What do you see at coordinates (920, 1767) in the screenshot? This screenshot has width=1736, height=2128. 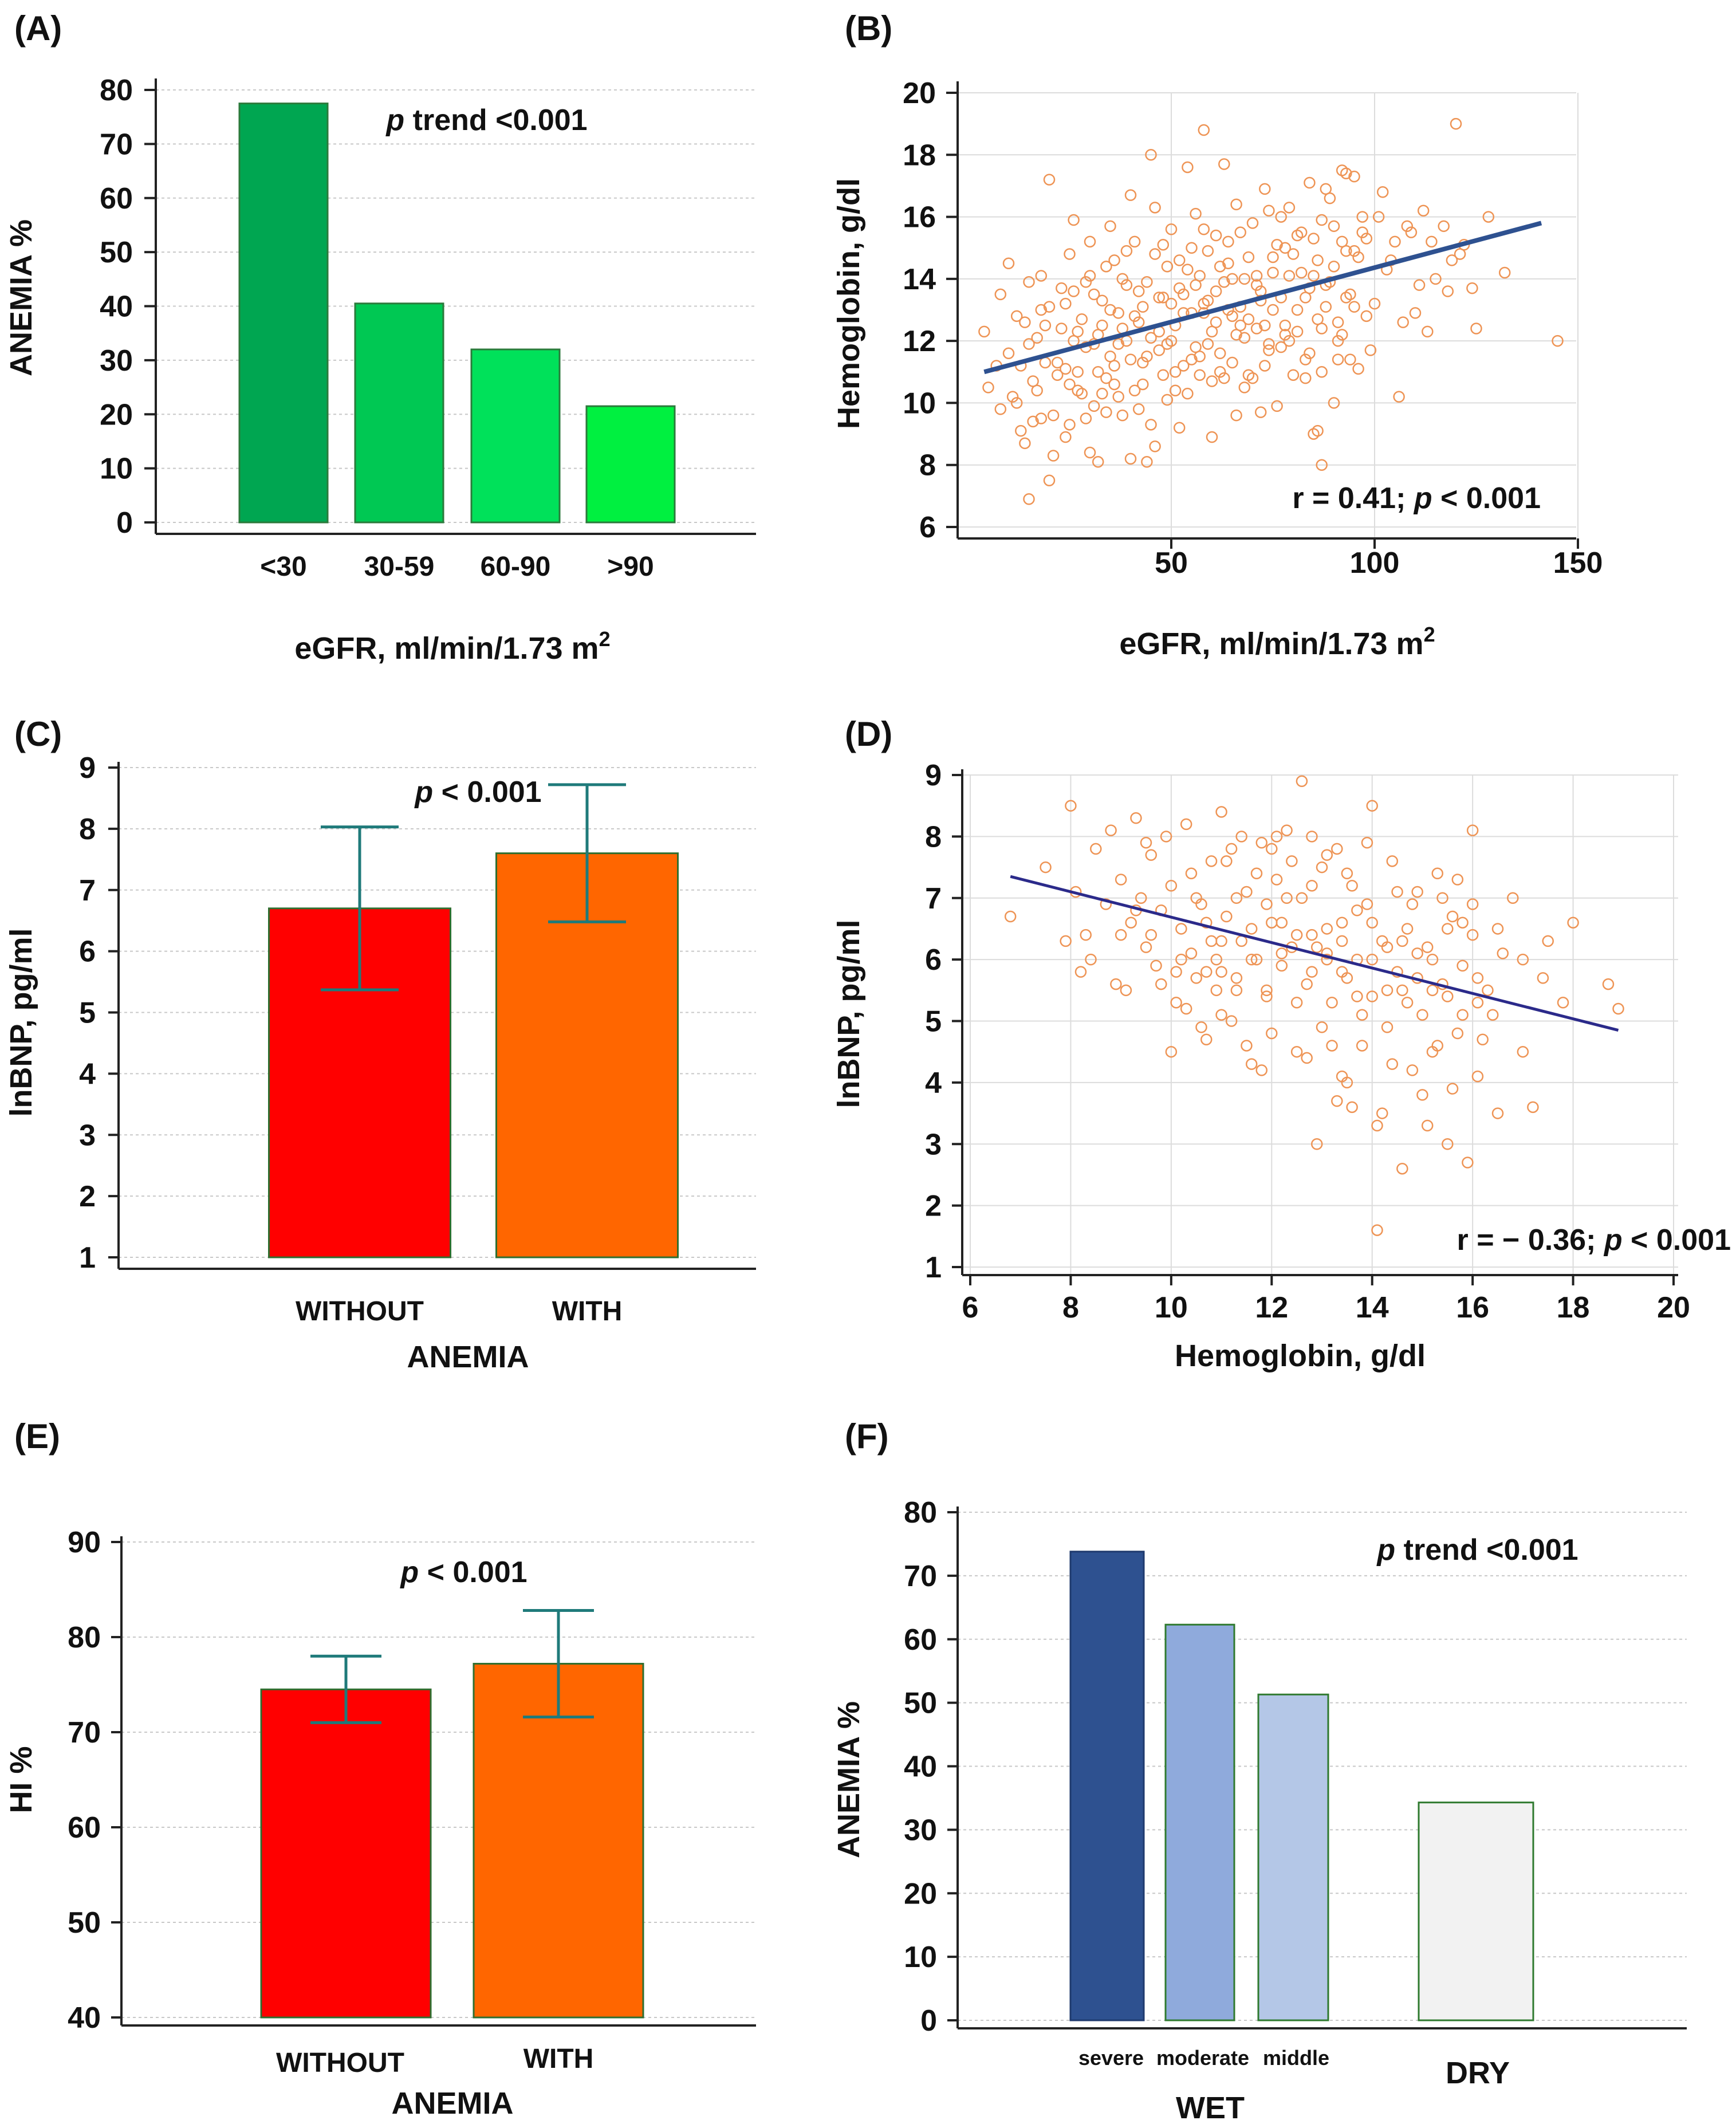 I see `y-tick-label: 40` at bounding box center [920, 1767].